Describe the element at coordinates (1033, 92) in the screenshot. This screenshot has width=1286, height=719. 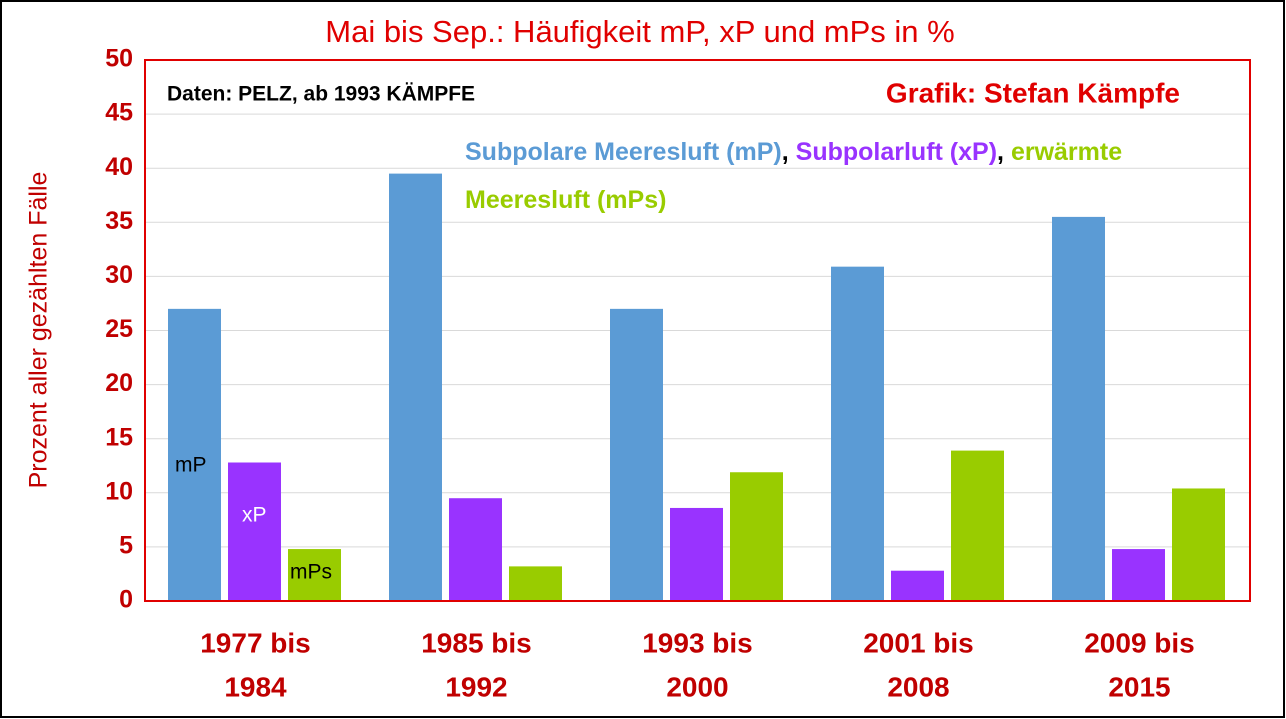
I see `annotation: Grafik: Stefan Kämpfe` at that location.